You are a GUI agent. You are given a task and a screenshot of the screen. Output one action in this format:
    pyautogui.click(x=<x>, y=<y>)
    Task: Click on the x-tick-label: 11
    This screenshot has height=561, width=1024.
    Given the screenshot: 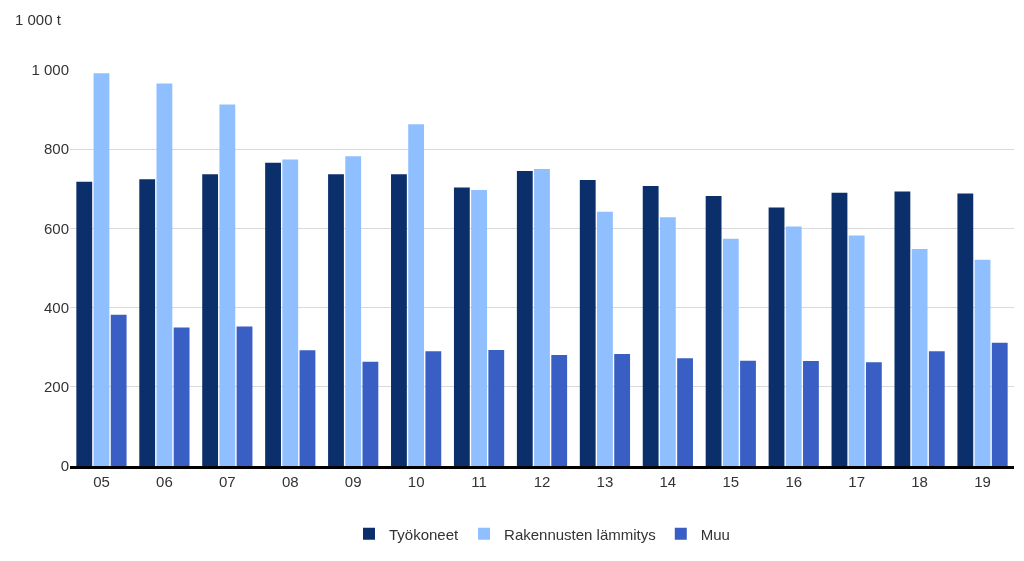 What is the action you would take?
    pyautogui.click(x=479, y=481)
    